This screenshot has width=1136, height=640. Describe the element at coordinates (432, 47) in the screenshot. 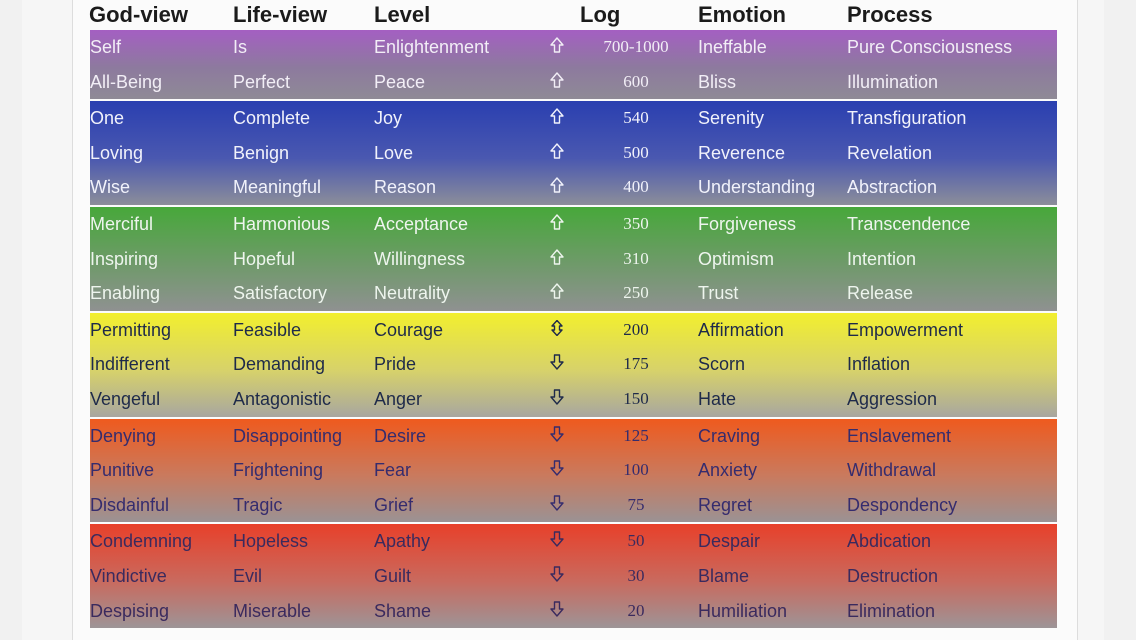

I see `level-cell: Enlightenment` at that location.